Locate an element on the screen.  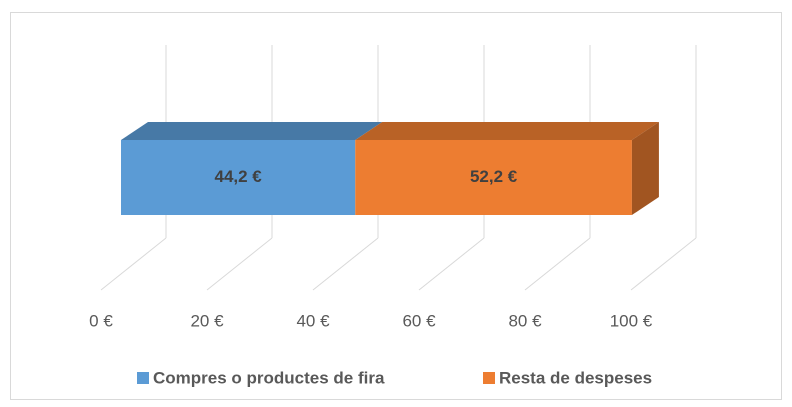
x-tick-label: 20 € is located at coordinates (207, 320).